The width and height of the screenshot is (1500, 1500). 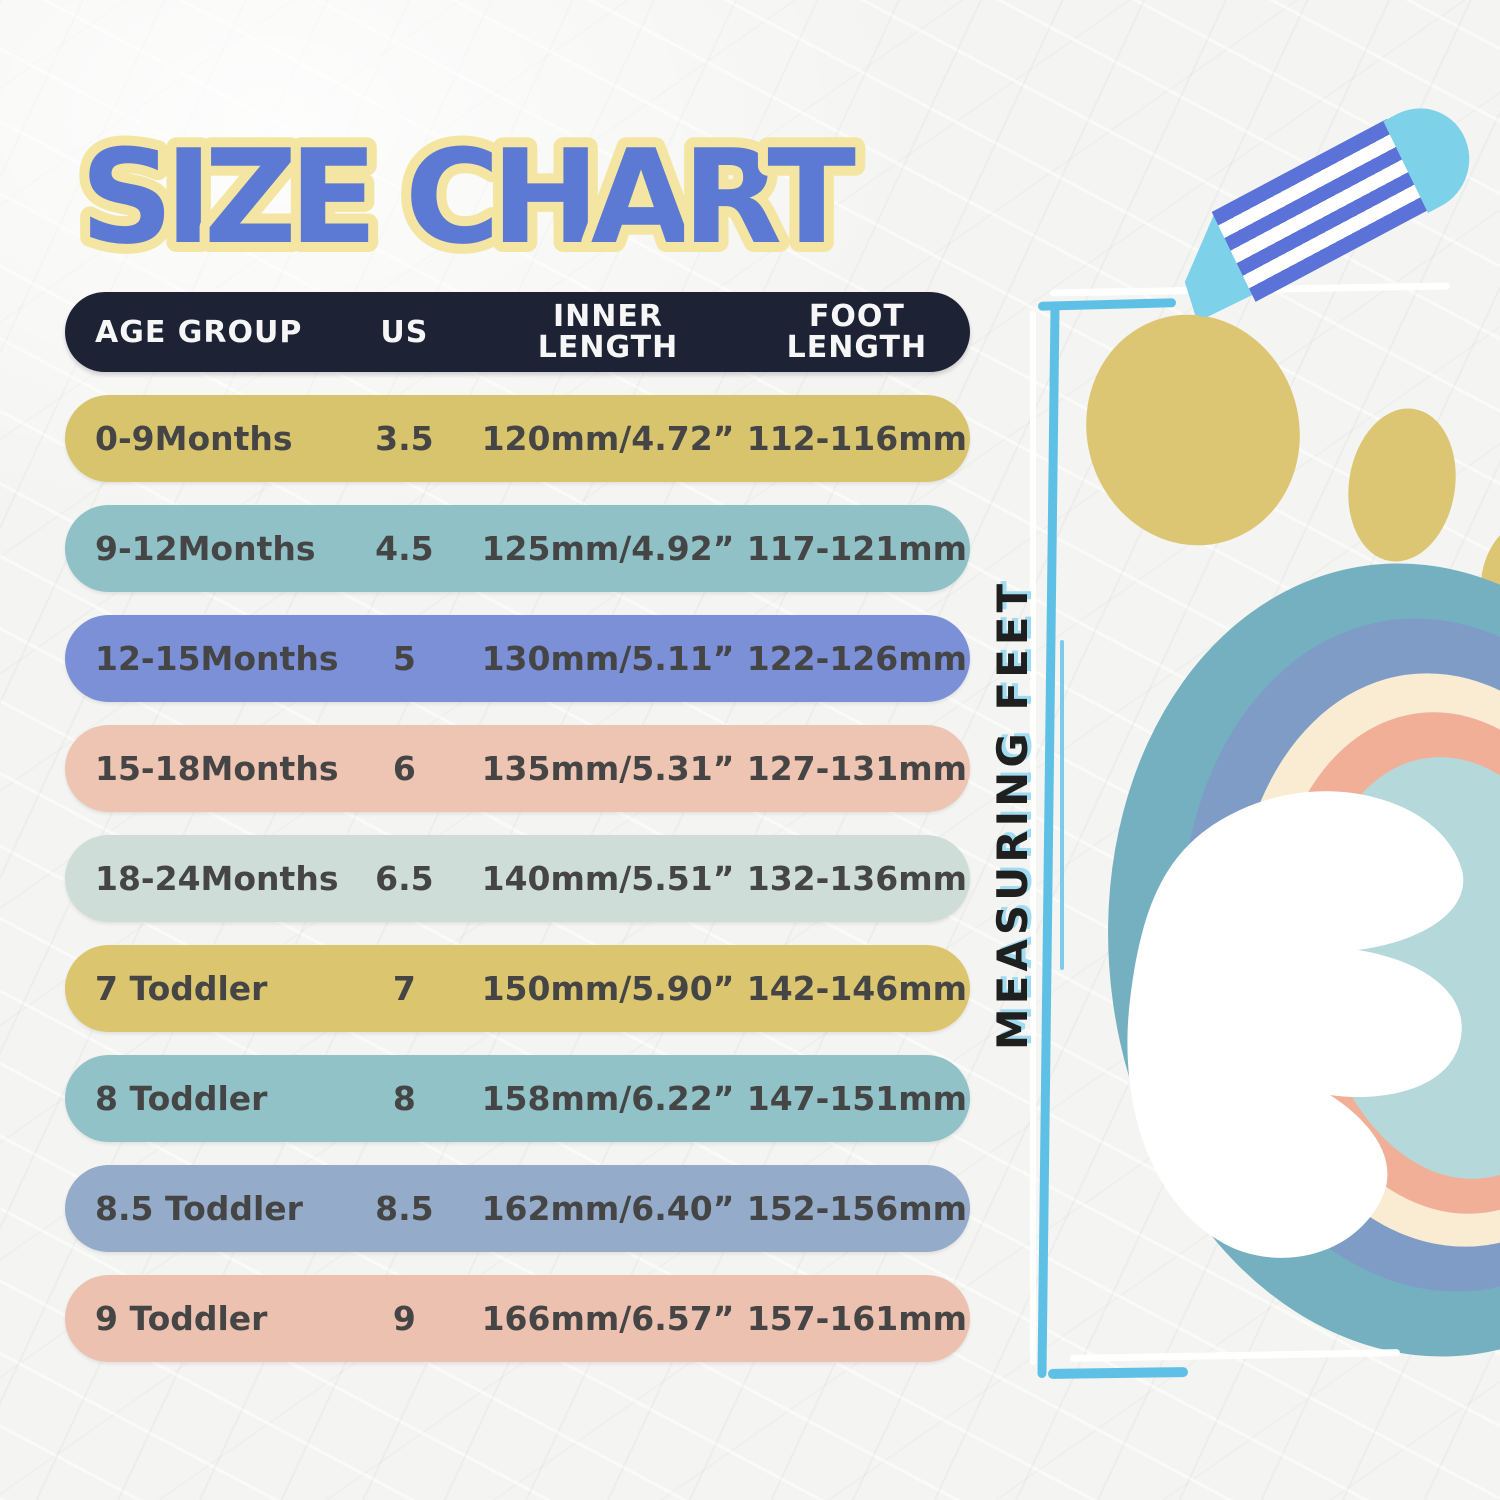 I want to click on age-group-cell: 15-18Months, so click(x=217, y=768).